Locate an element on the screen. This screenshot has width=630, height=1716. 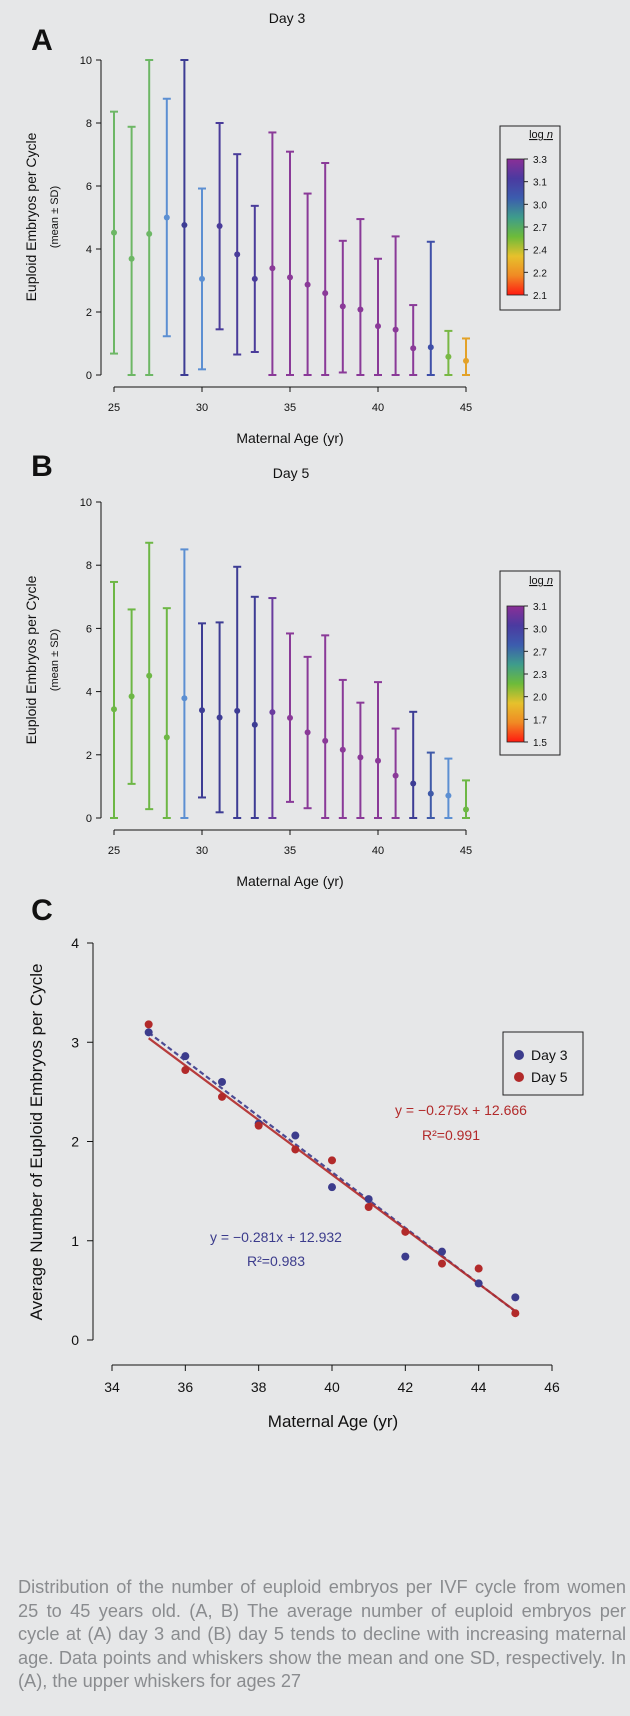
panel-b-y-tick-label: 6 is located at coordinates (89, 629).